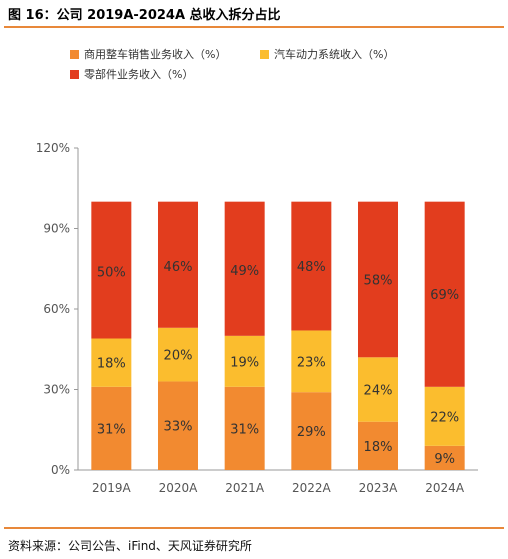  Describe the element at coordinates (53, 148) in the screenshot. I see `y-tick-label: 120%` at that location.